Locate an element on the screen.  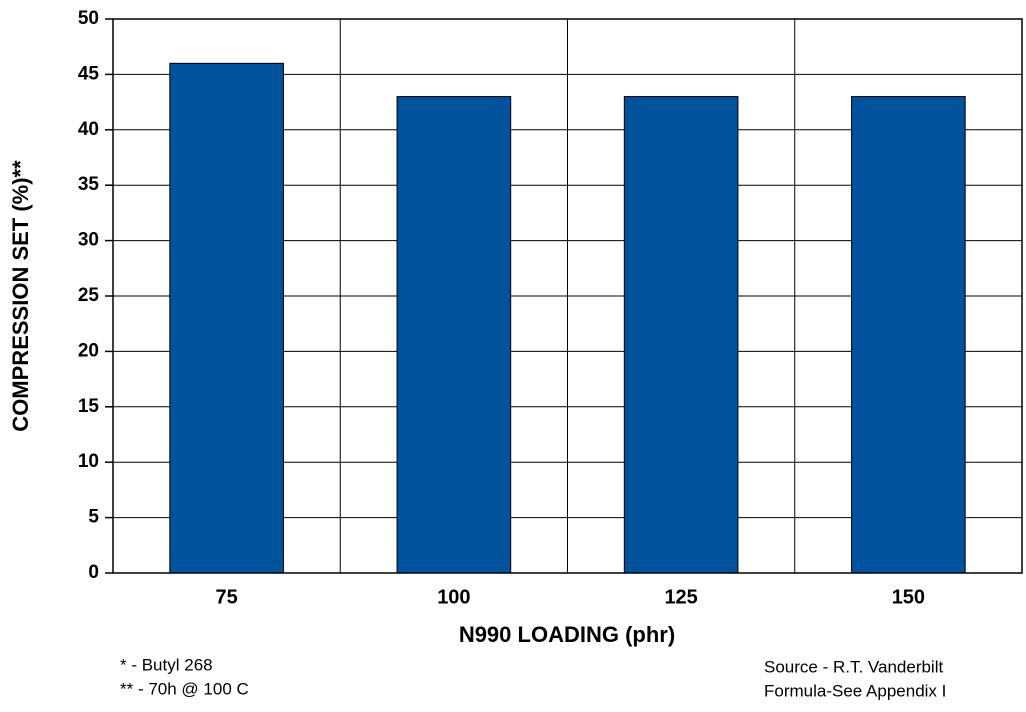
y-tick-label: 15 is located at coordinates (89, 406).